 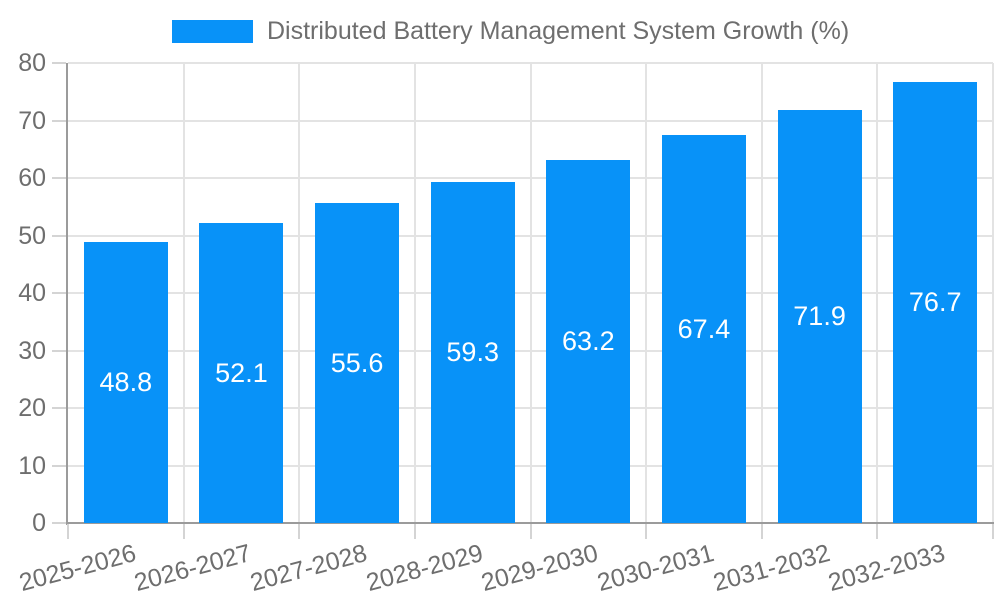 What do you see at coordinates (39, 523) in the screenshot?
I see `y-tick-label: 0` at bounding box center [39, 523].